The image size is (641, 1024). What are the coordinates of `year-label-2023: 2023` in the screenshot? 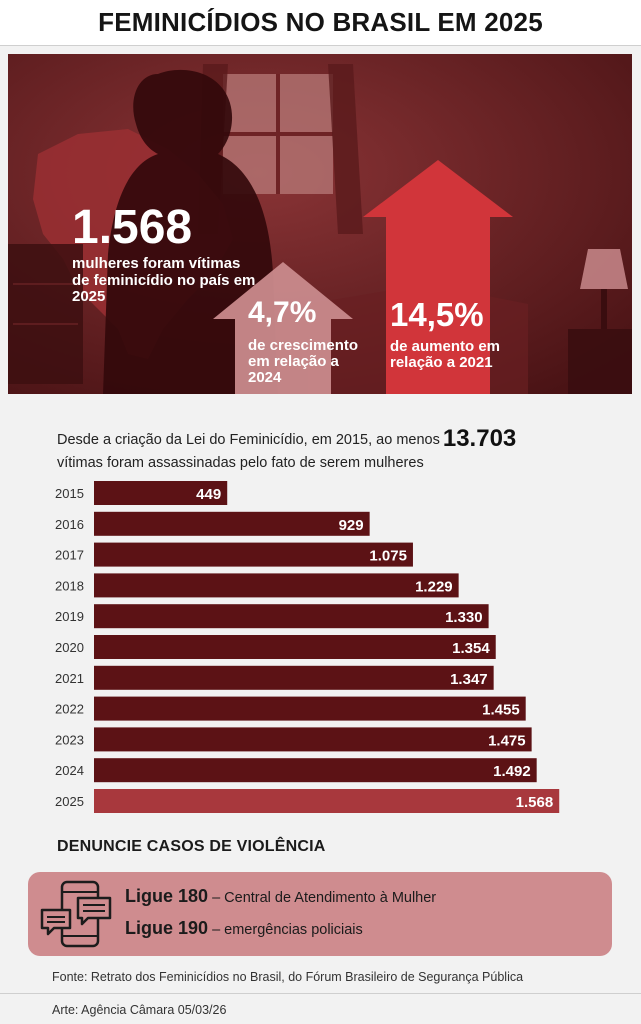 It's located at (69, 739).